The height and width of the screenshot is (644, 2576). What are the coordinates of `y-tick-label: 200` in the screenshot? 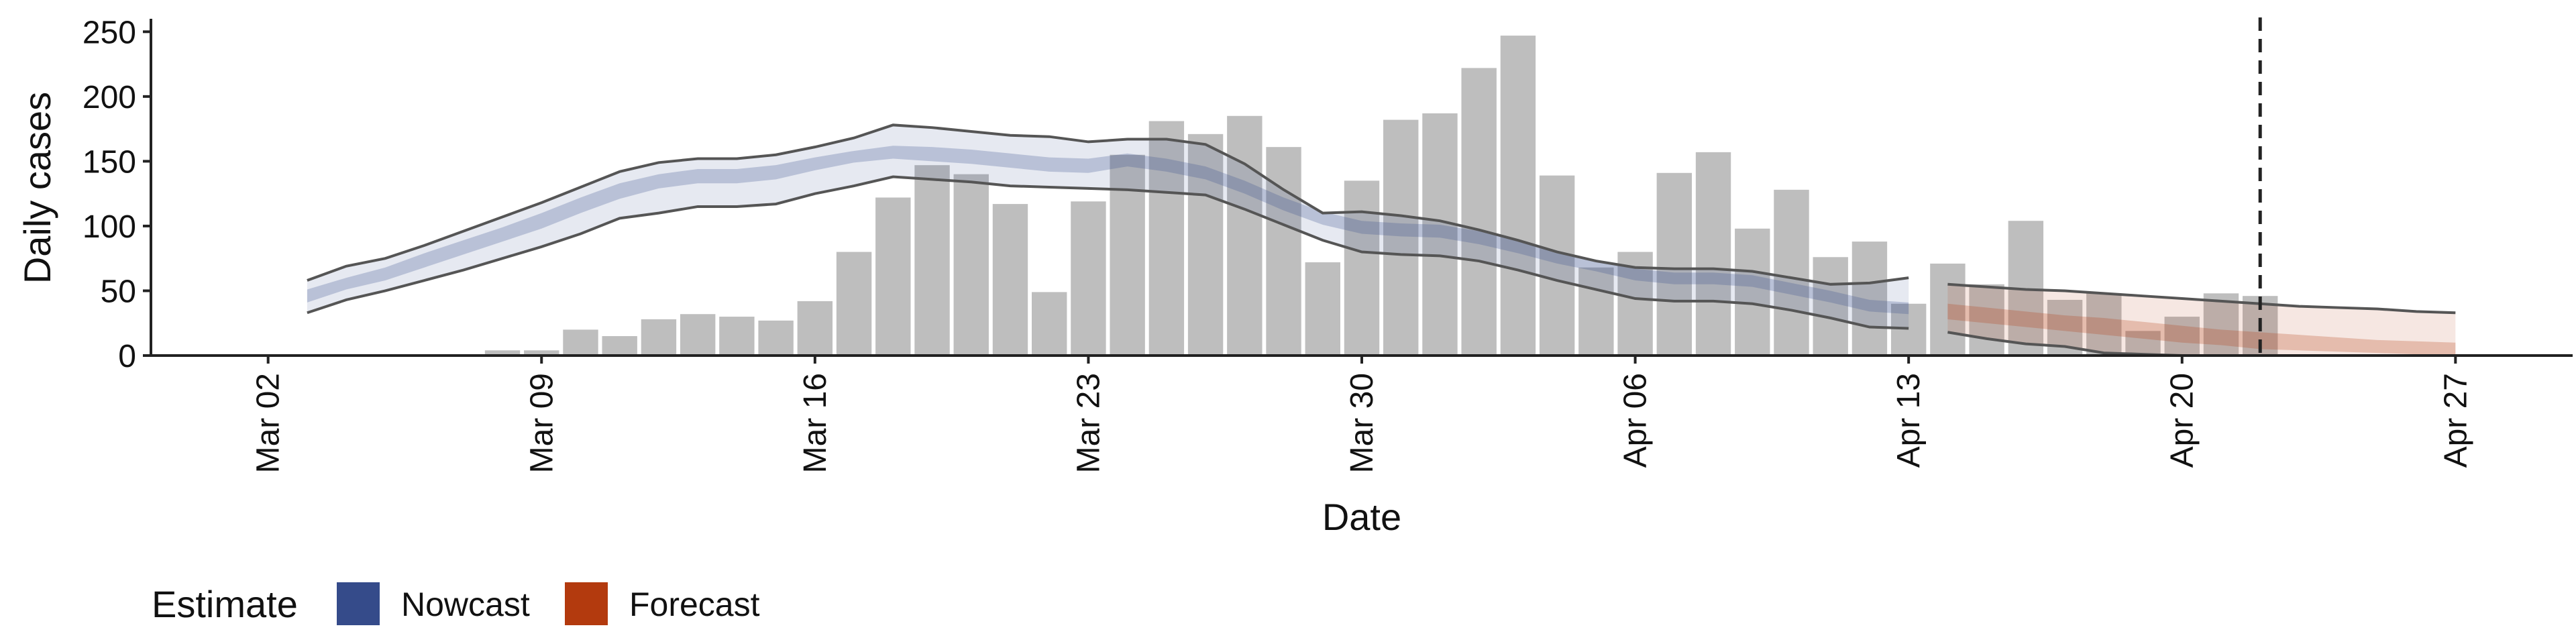 It's located at (109, 97).